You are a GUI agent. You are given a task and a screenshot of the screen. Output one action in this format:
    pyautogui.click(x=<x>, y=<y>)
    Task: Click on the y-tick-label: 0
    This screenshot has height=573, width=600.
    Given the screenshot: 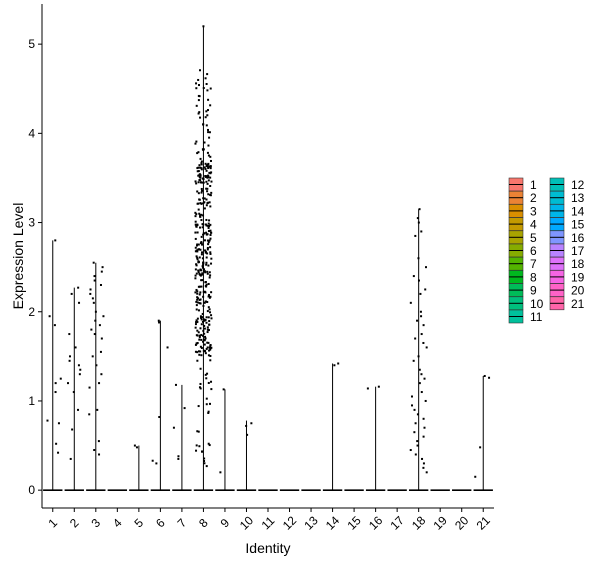 What is the action you would take?
    pyautogui.click(x=31, y=490)
    